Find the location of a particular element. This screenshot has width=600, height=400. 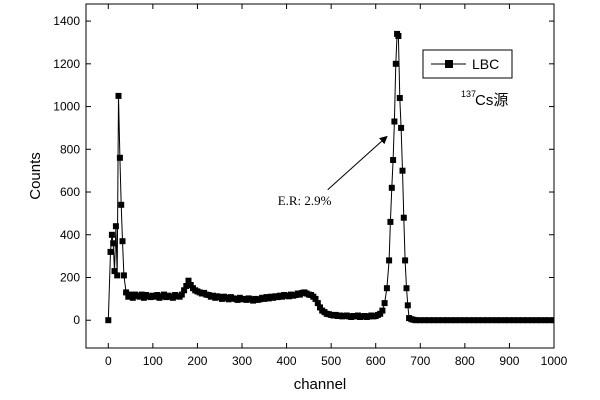

source-label: 137 Cs源 is located at coordinates (484, 99).